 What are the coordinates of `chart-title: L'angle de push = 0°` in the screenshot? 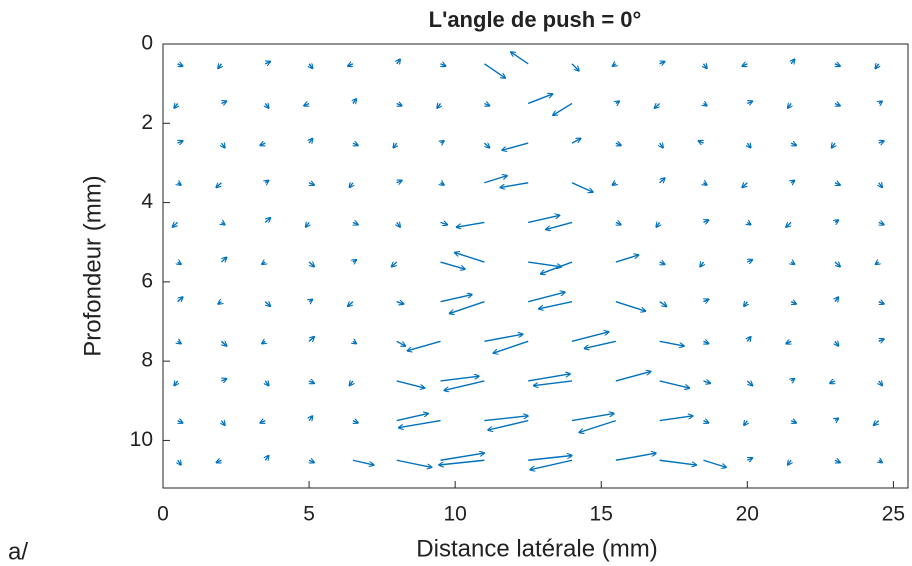 It's located at (535, 19).